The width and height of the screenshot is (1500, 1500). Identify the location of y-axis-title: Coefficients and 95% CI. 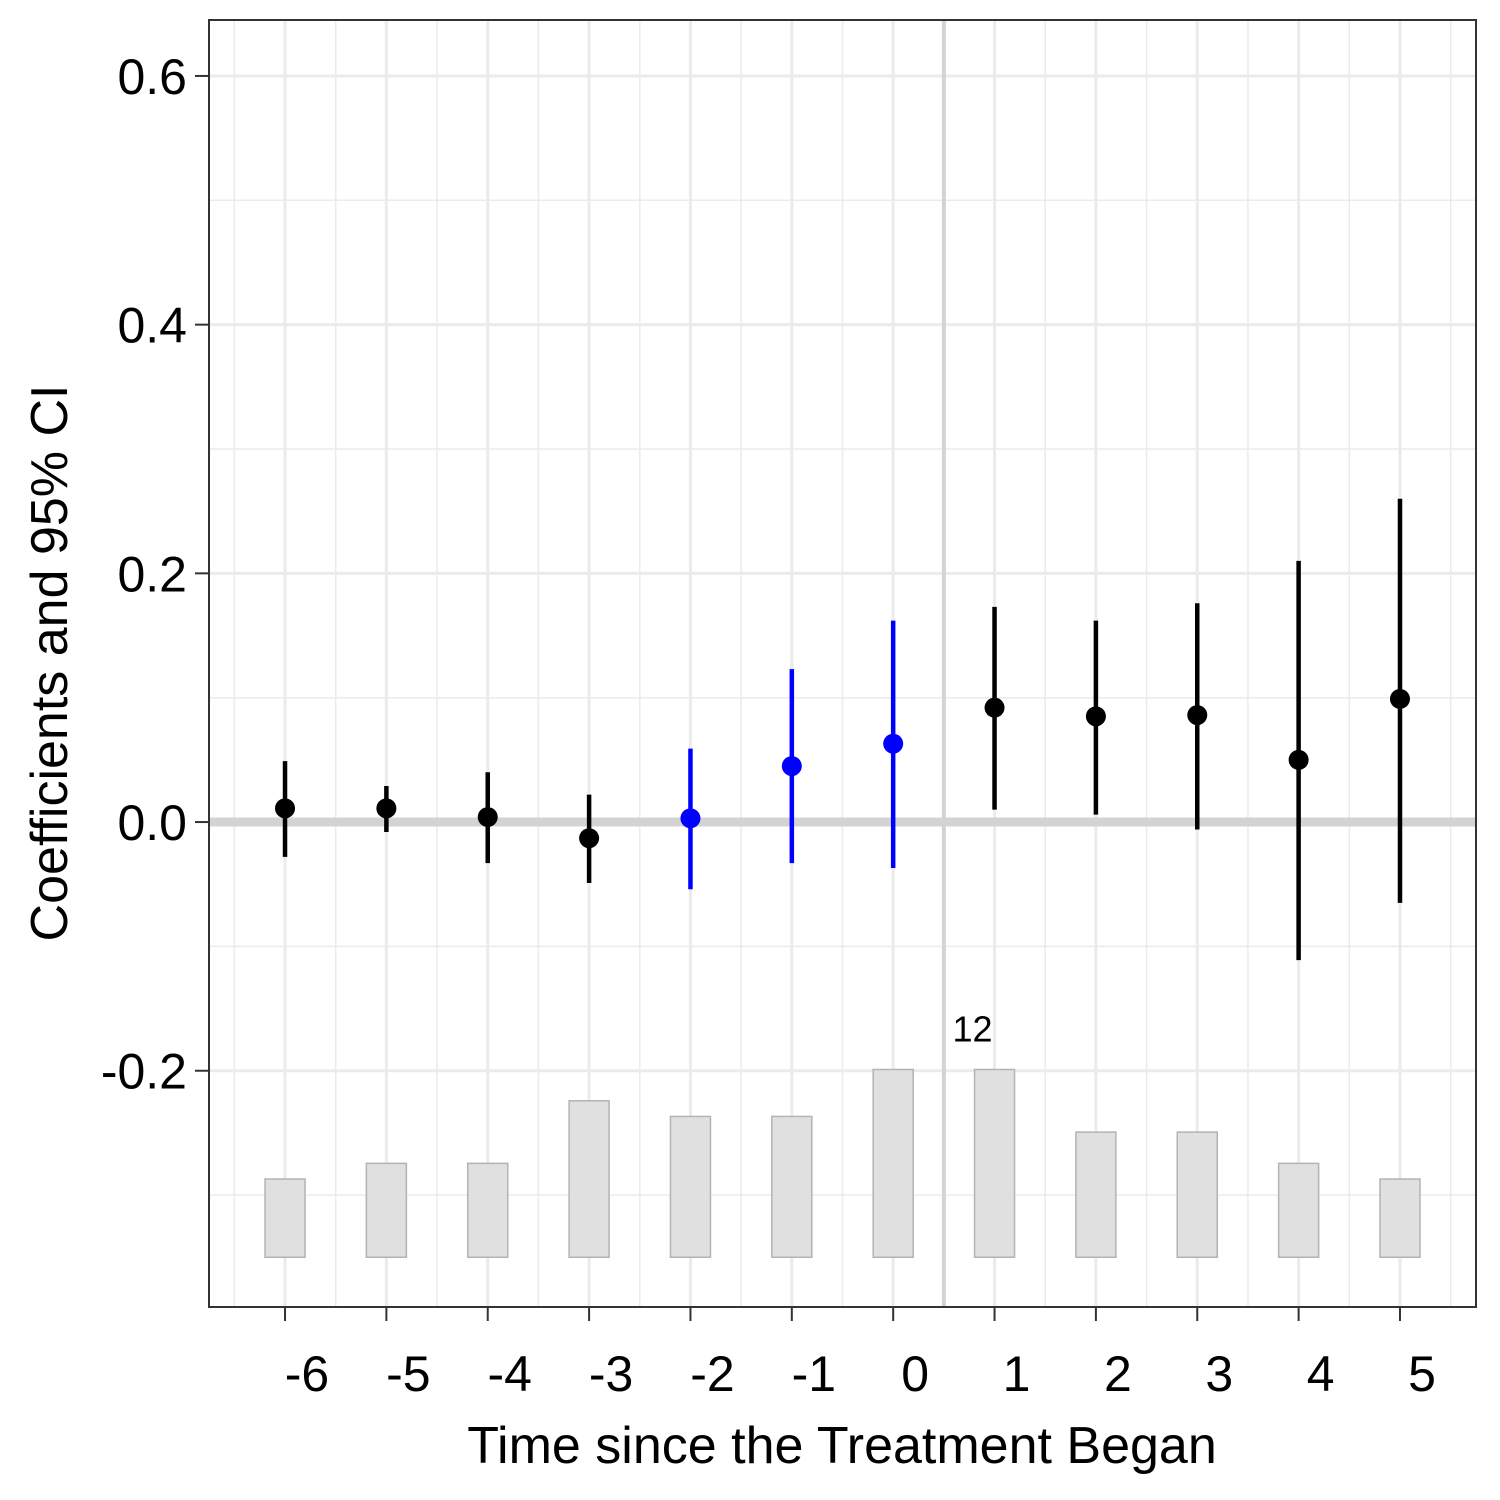
(50, 663).